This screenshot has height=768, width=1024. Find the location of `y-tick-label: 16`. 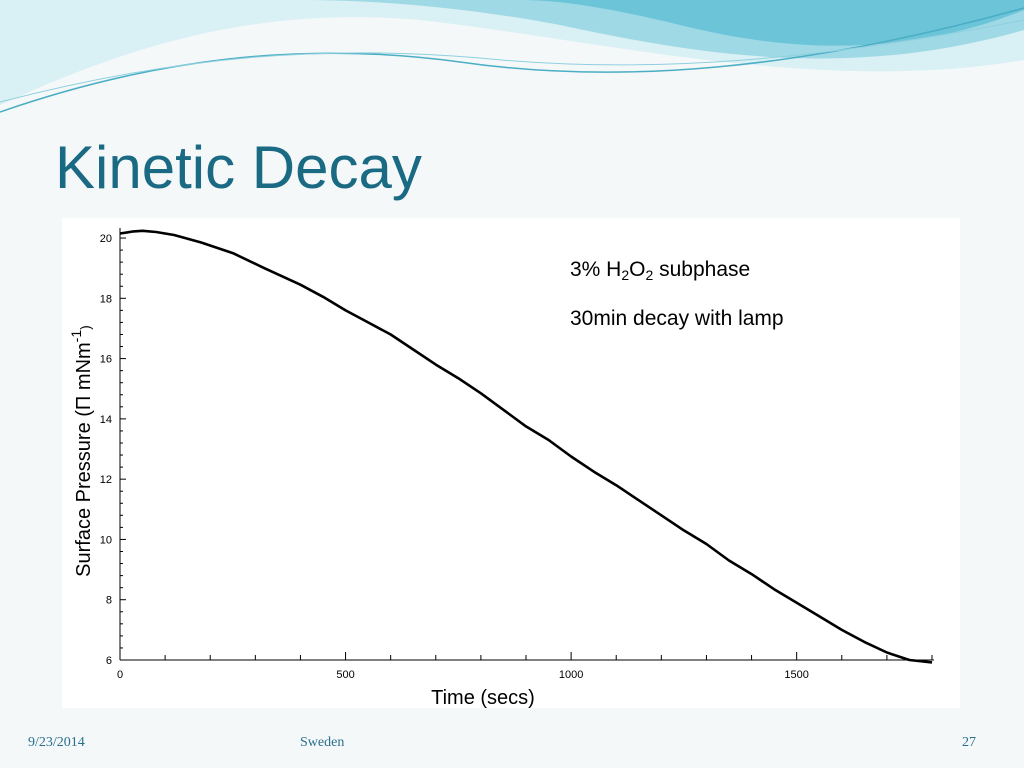

y-tick-label: 16 is located at coordinates (106, 360).